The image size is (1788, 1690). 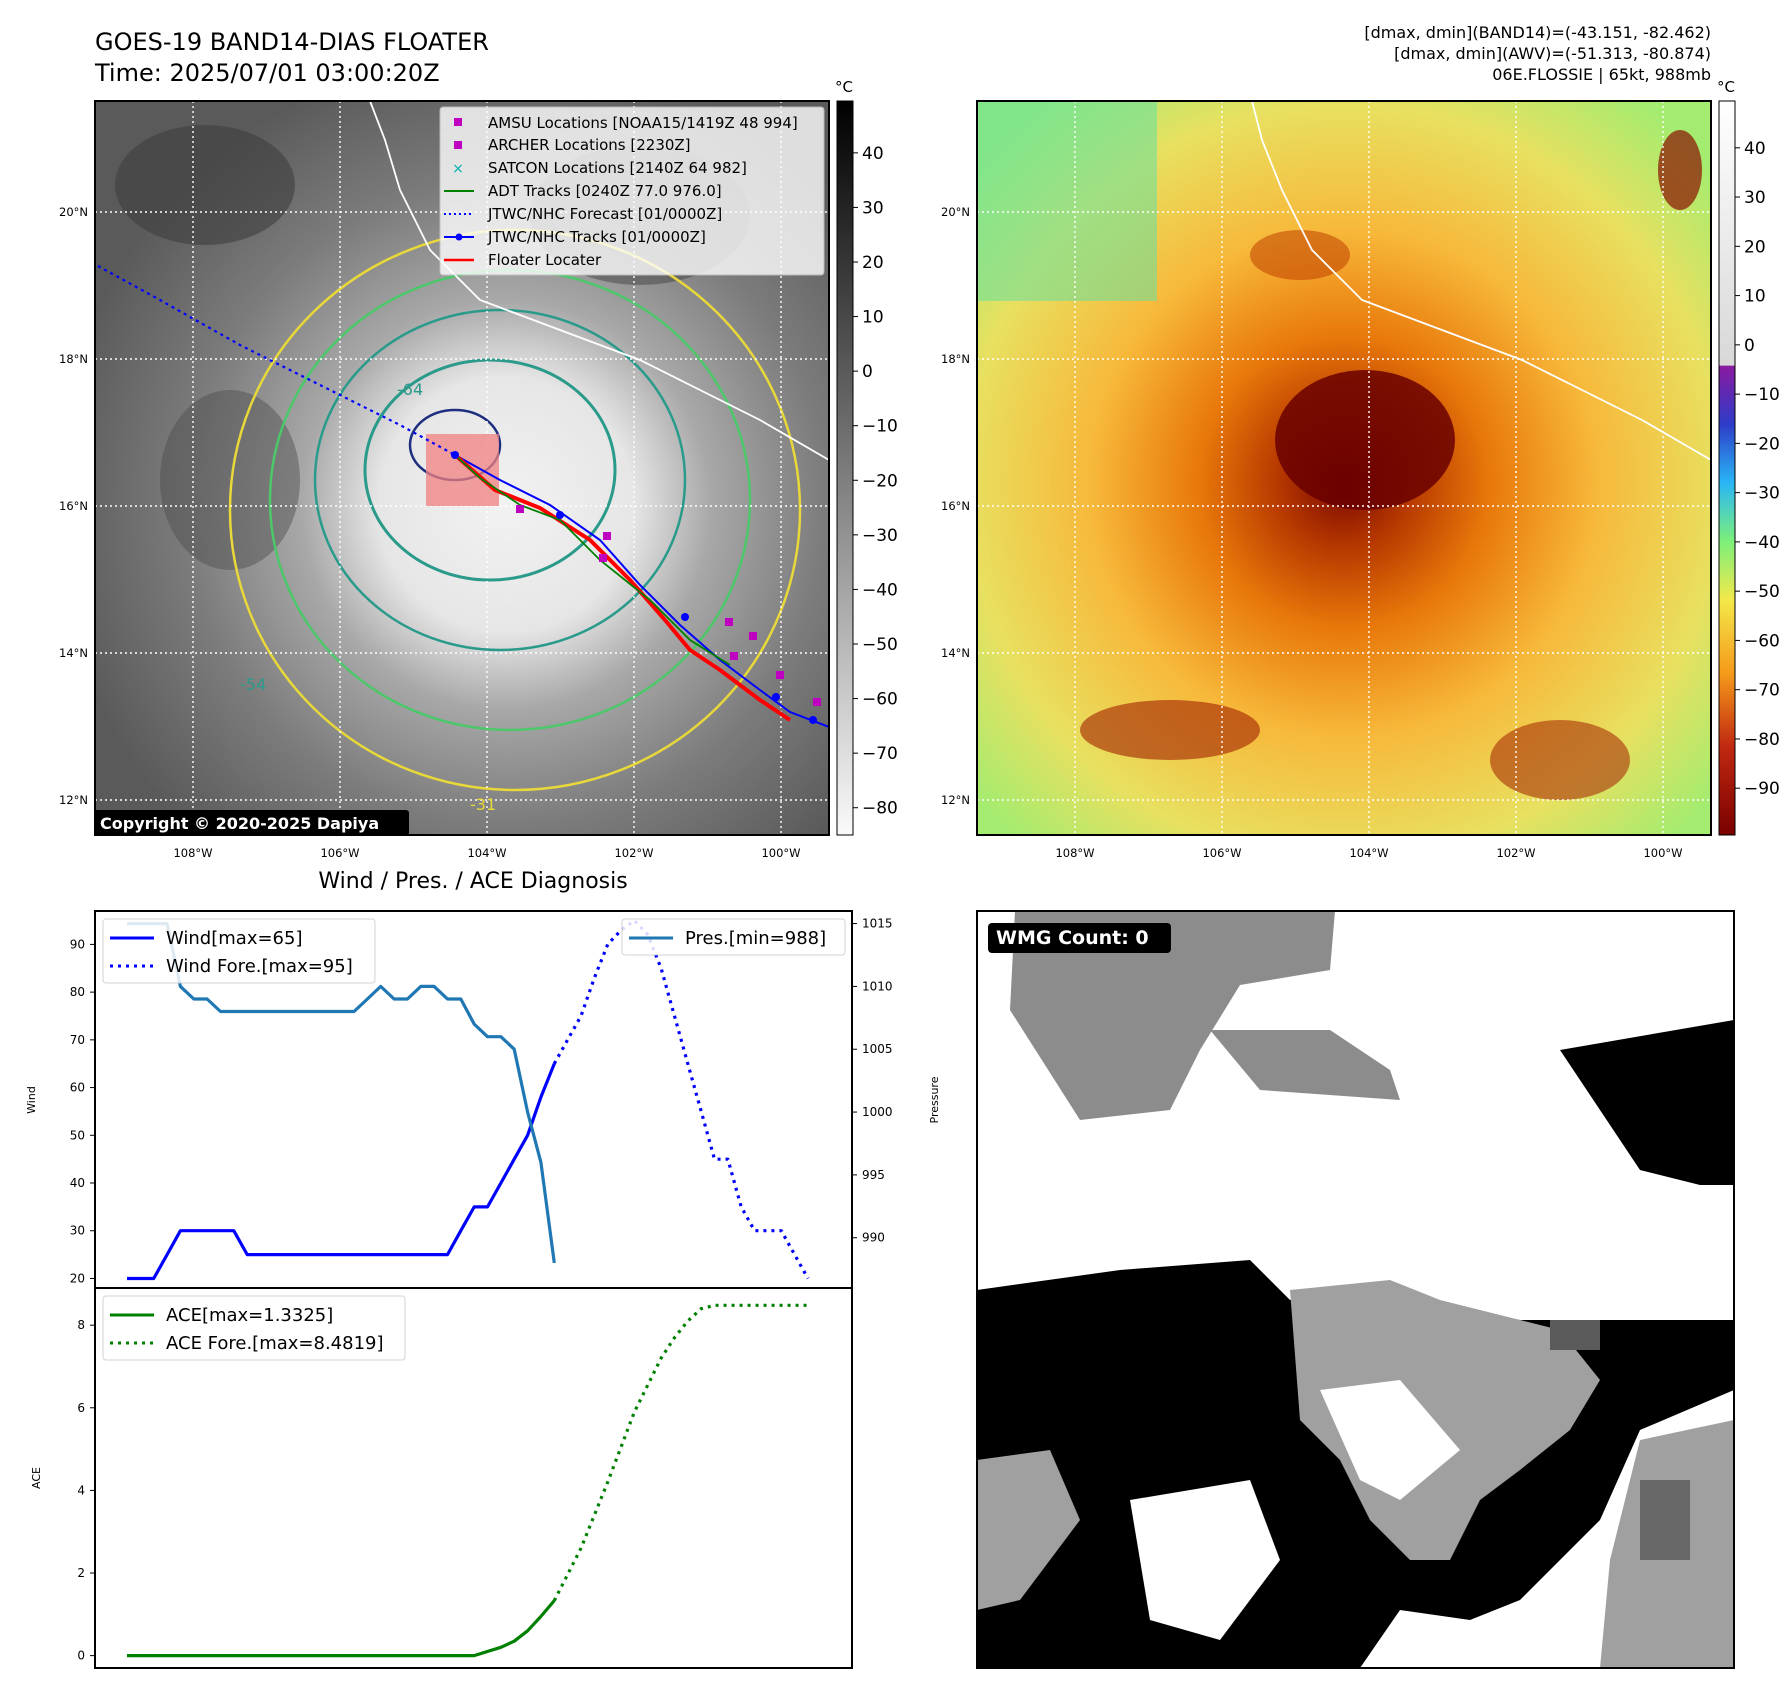 What do you see at coordinates (780, 853) in the screenshot?
I see `lon-label: 100°W` at bounding box center [780, 853].